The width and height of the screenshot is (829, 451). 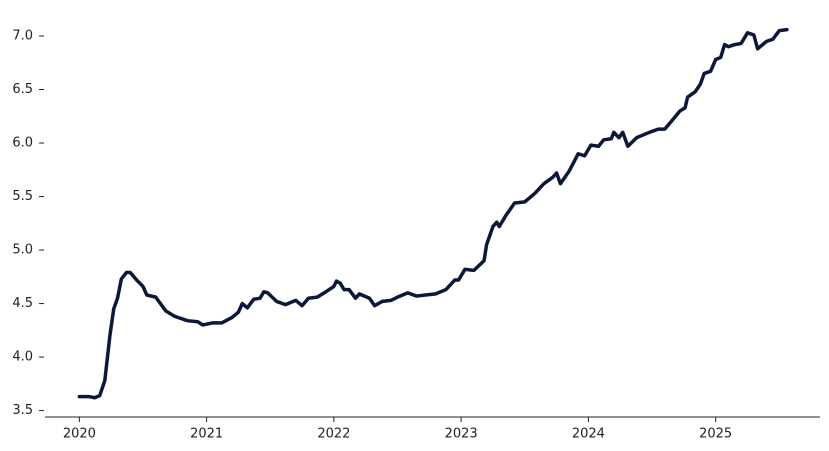 I want to click on y-tick-label: 3.5, so click(x=22, y=410).